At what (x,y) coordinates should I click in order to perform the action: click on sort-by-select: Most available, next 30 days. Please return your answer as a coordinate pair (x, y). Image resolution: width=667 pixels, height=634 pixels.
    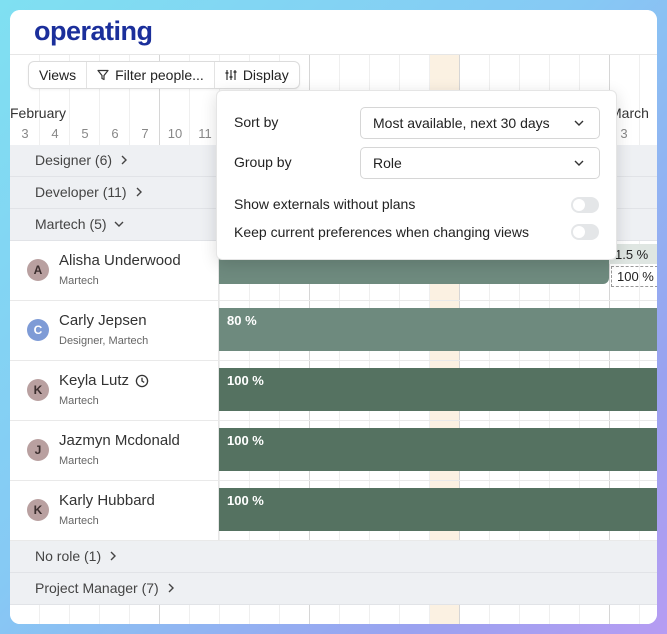
    Looking at the image, I should click on (480, 123).